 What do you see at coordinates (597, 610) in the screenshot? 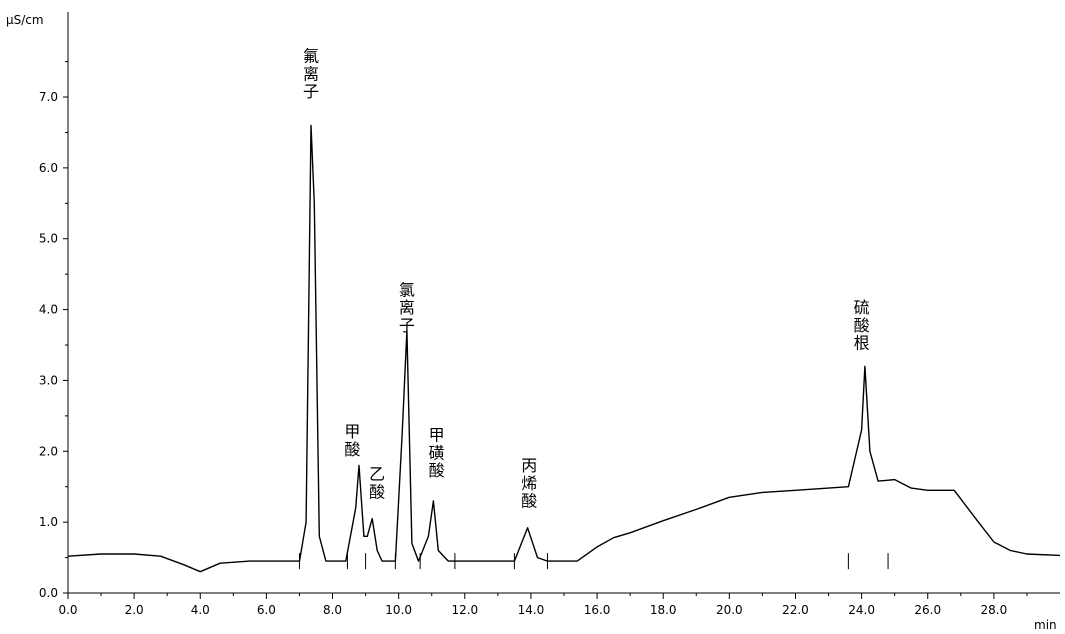
I see `x-tick-label: 16.0` at bounding box center [597, 610].